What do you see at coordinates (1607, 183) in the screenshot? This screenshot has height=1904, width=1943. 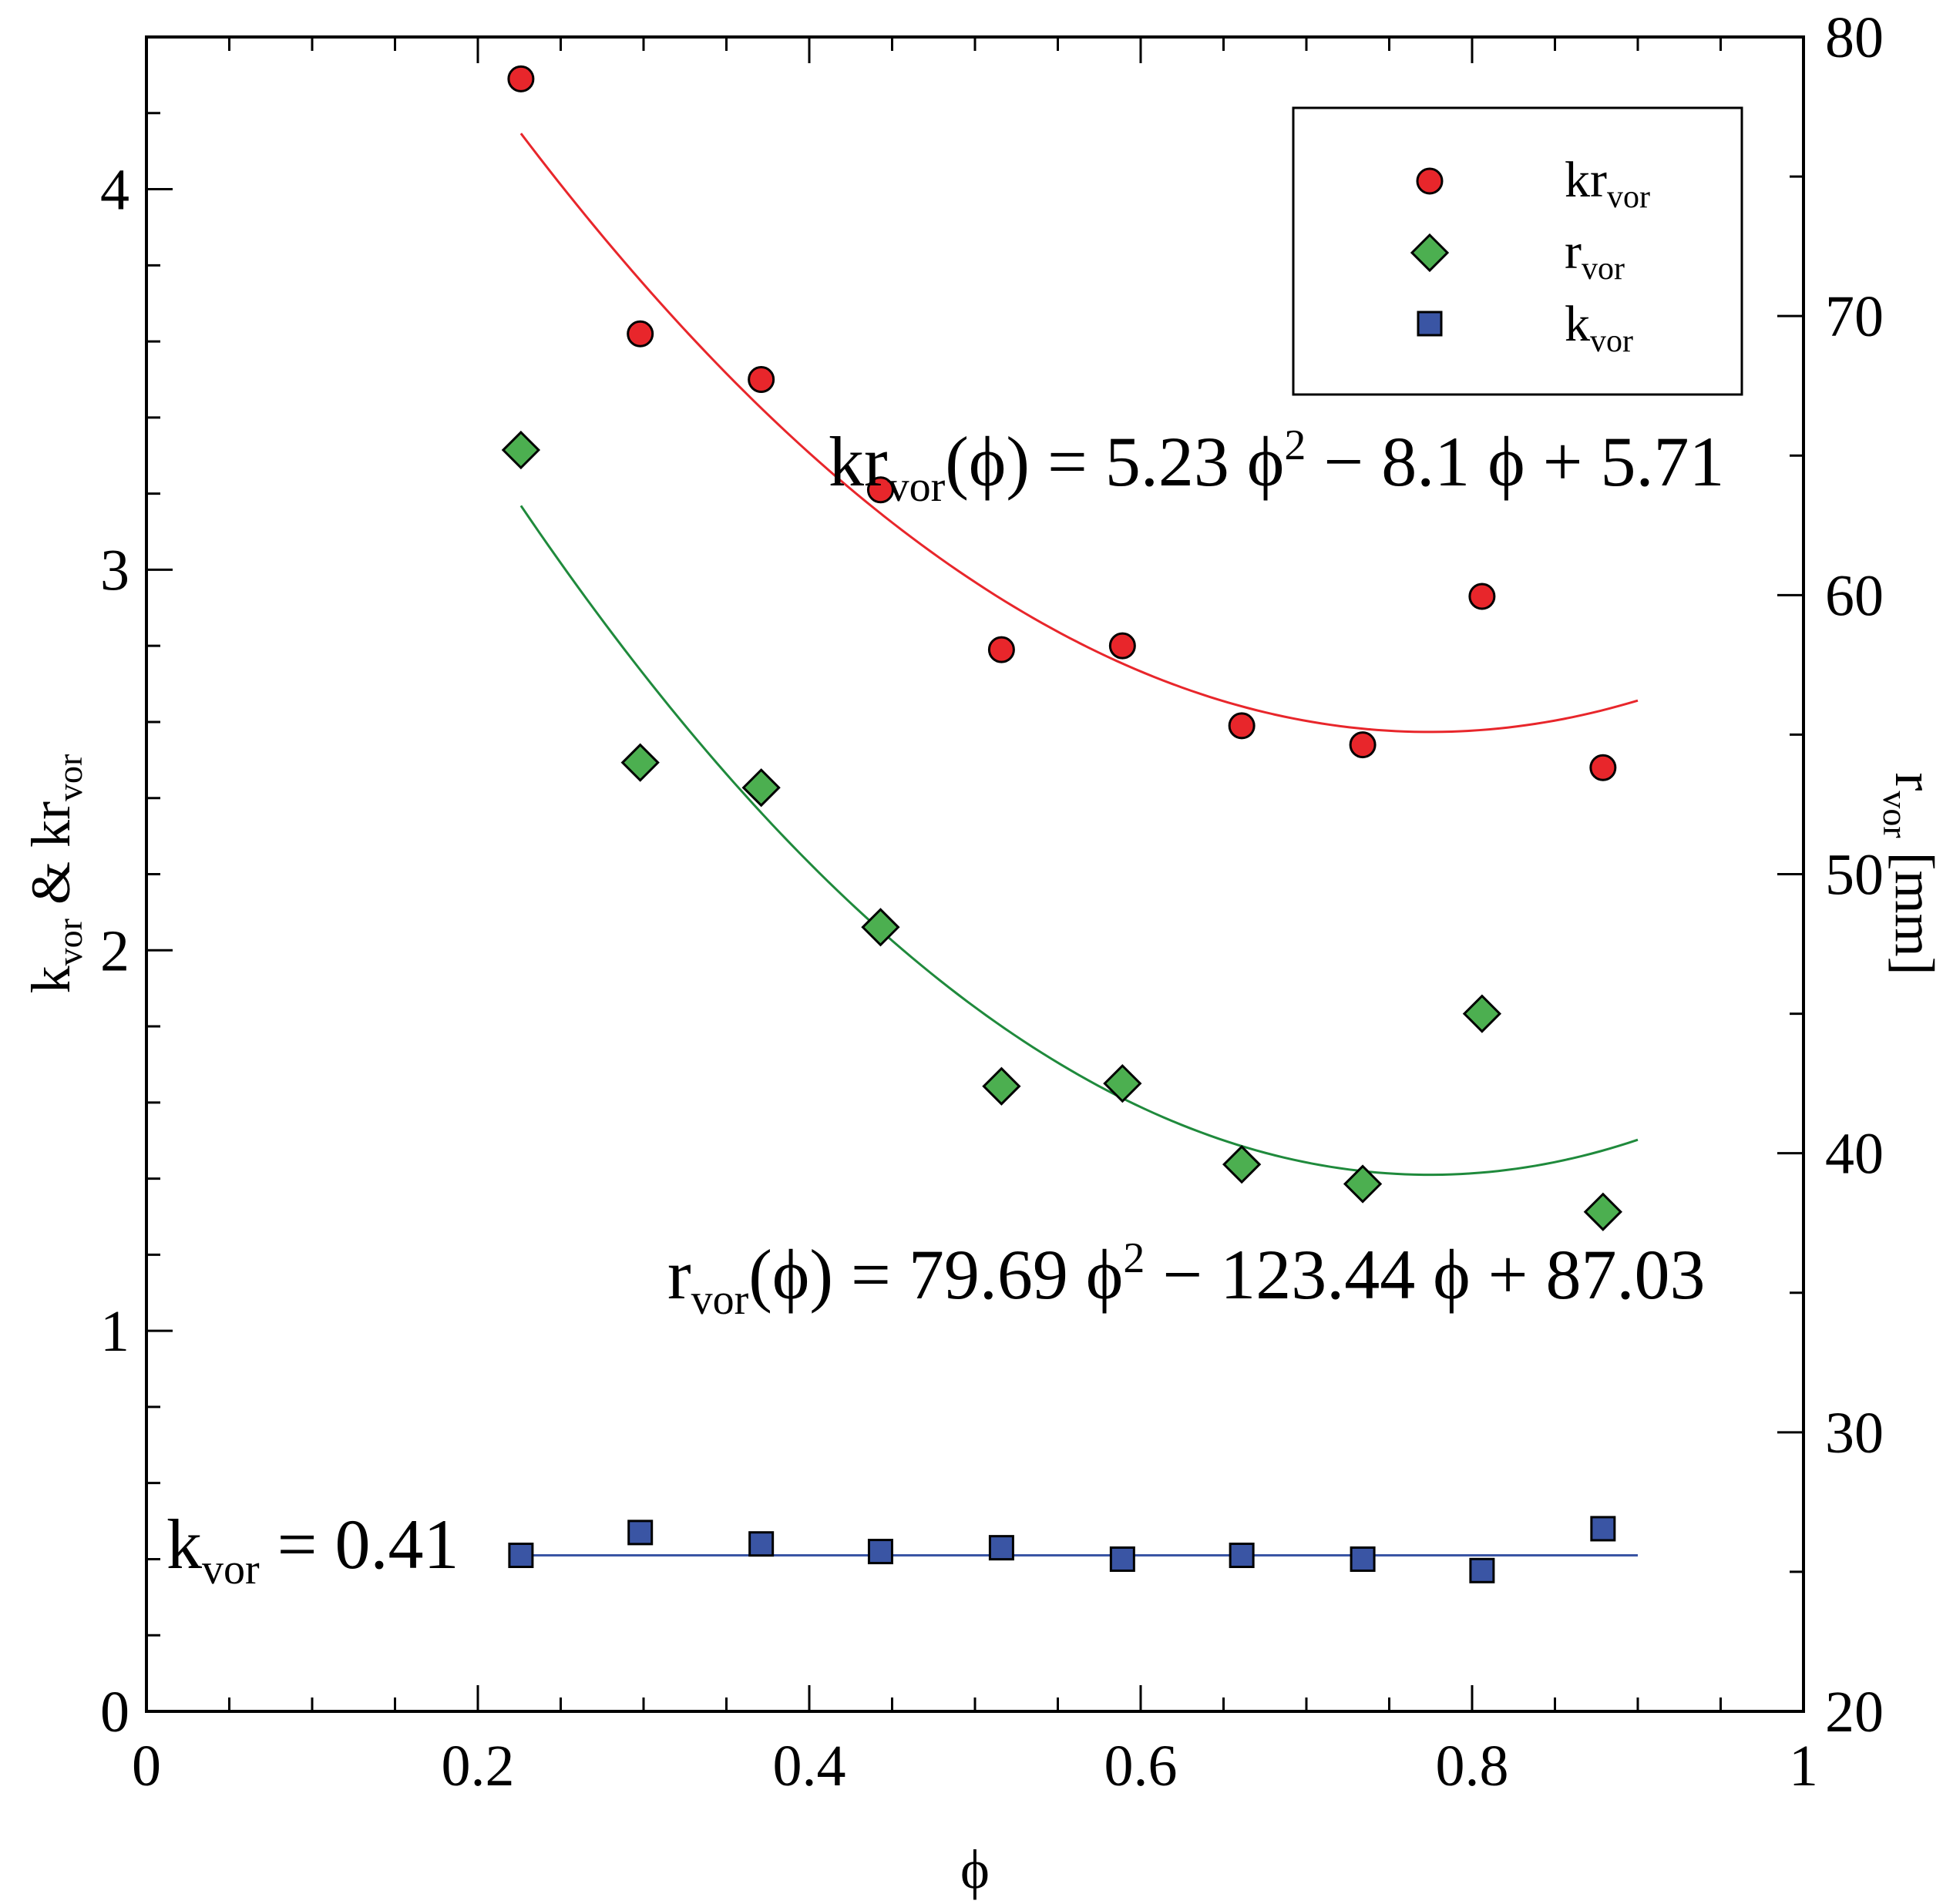 I see `legend-label-kr-vor: krvor` at bounding box center [1607, 183].